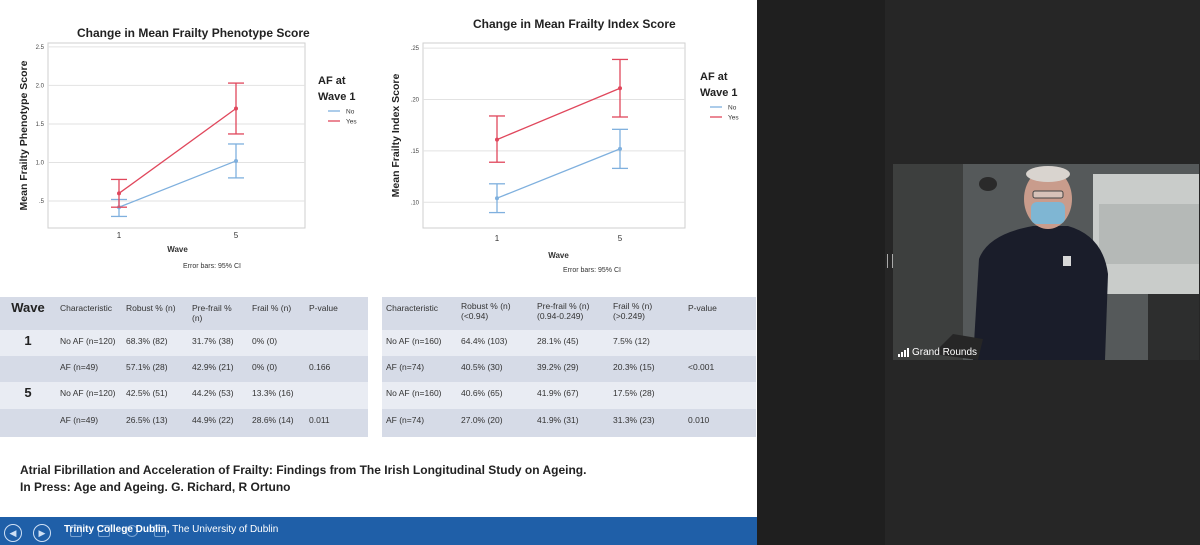  I want to click on next-slide-button: ▶, so click(42, 533).